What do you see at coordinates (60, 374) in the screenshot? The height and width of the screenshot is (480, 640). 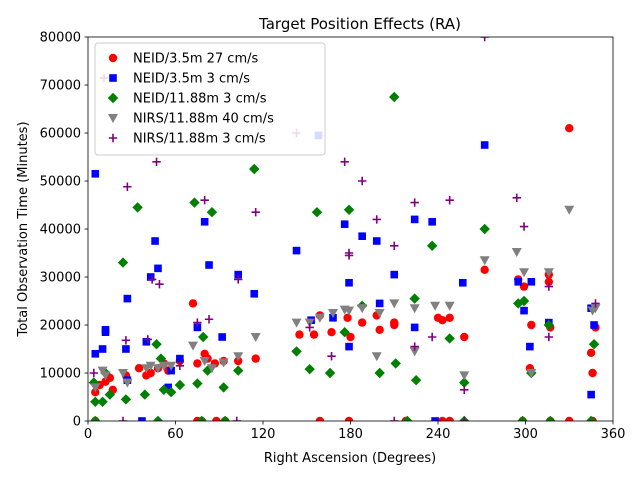 I see `y-tick-label: 10000` at bounding box center [60, 374].